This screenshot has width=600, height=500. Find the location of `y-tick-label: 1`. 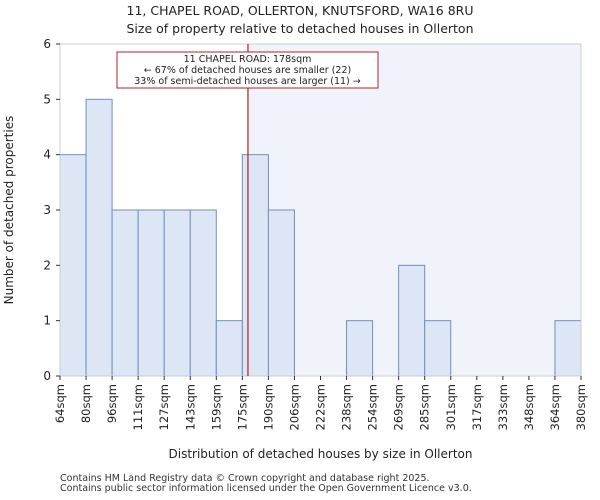

y-tick-label: 1 is located at coordinates (47, 321).